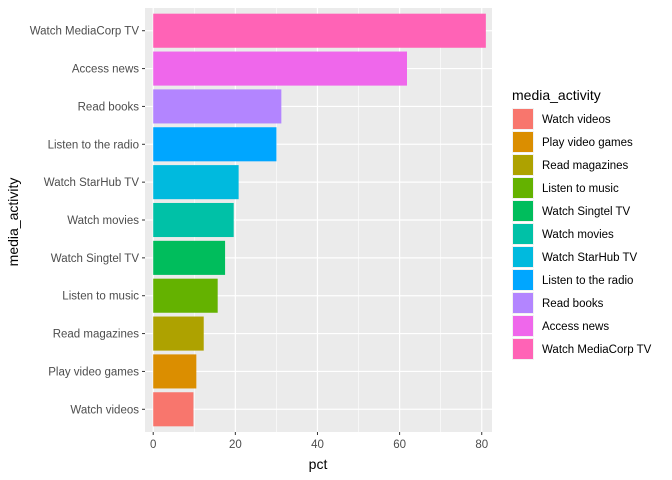  Describe the element at coordinates (93, 372) in the screenshot. I see `y-tick-label: Play video games` at that location.